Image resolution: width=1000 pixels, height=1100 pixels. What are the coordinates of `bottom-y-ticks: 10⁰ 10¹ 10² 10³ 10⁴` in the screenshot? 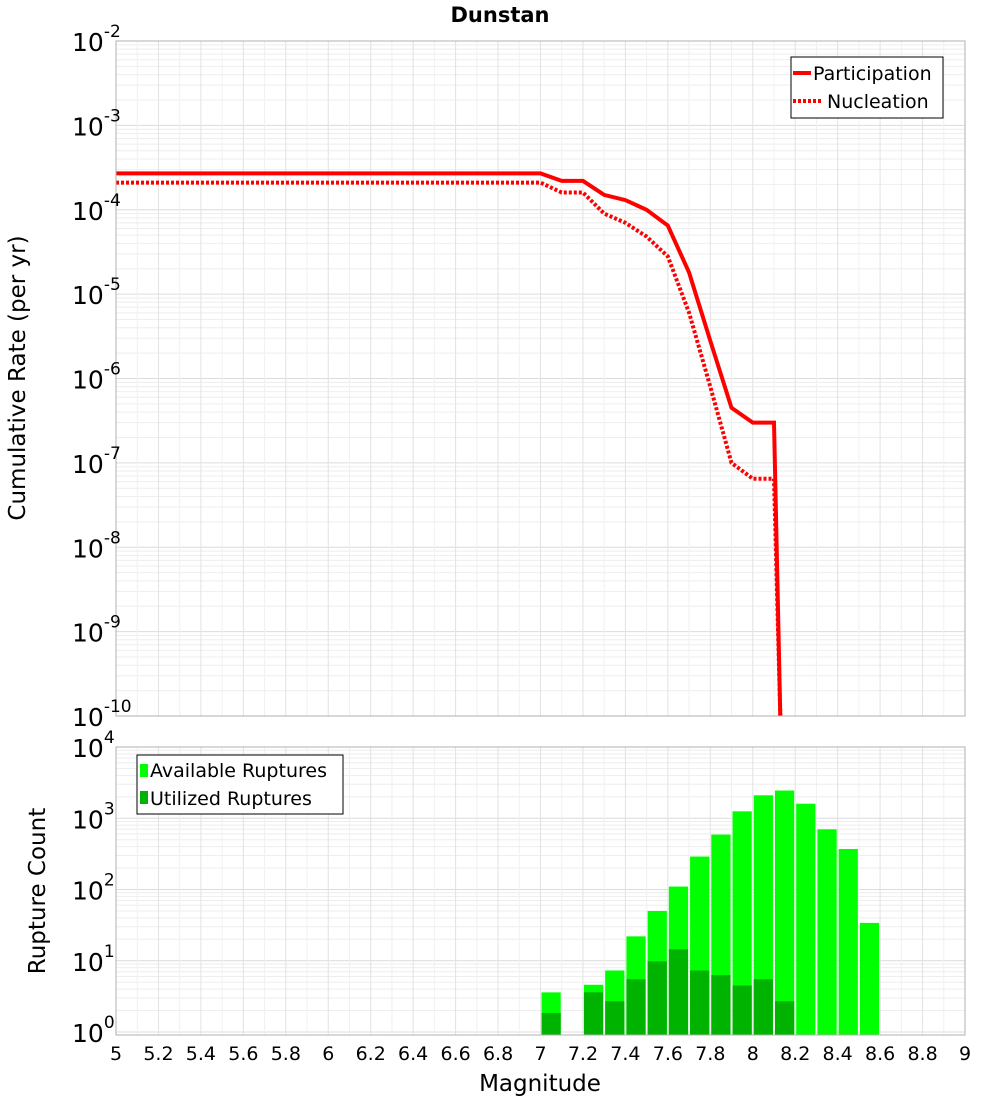 It's located at (93, 888).